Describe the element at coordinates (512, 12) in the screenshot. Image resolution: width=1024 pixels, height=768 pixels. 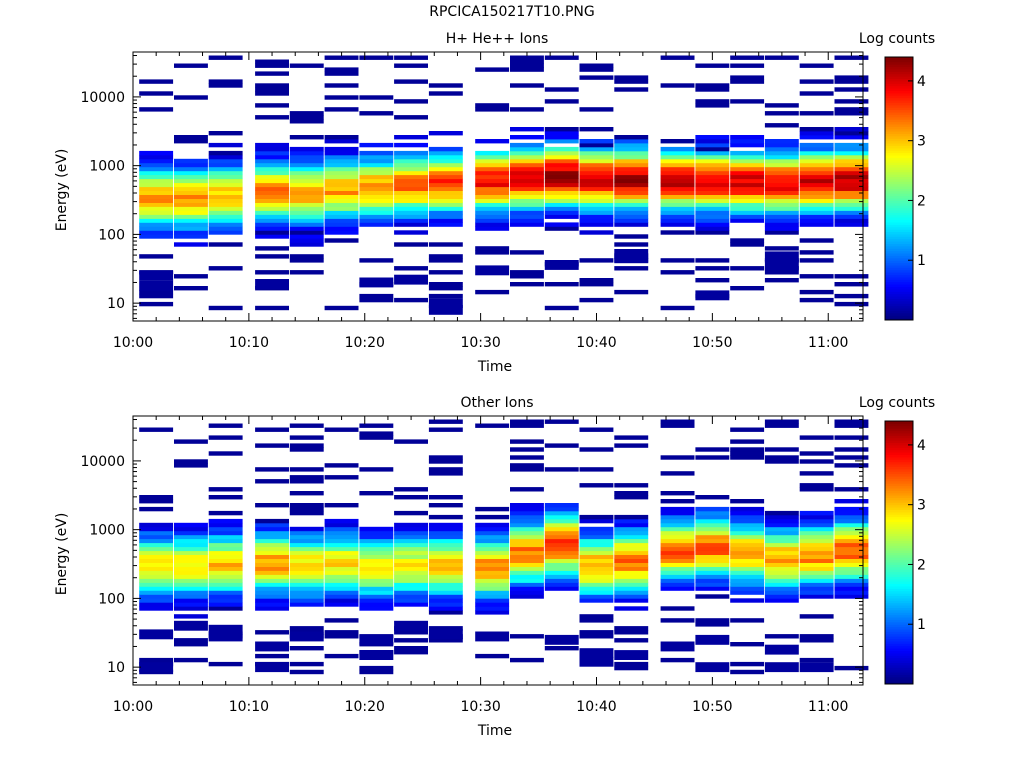
I see `page-title: RPCICA150217T10.PNG` at that location.